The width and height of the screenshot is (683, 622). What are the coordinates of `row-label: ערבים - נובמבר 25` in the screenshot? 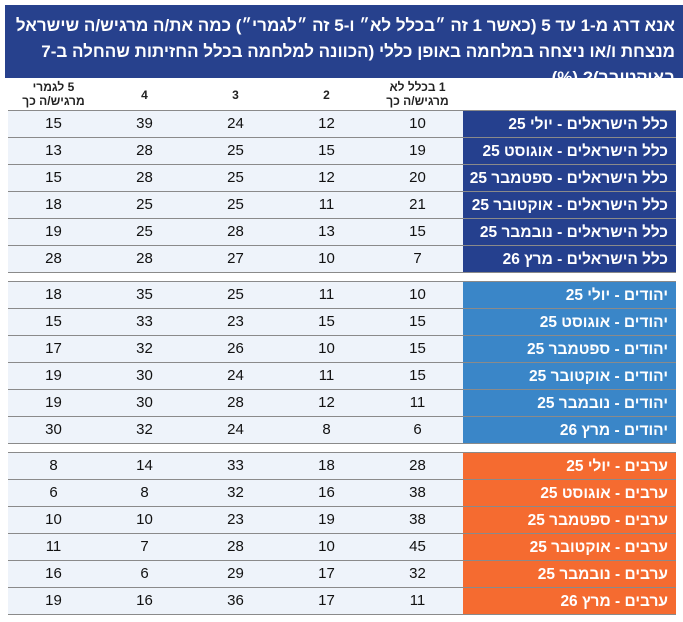 It's located at (569, 574).